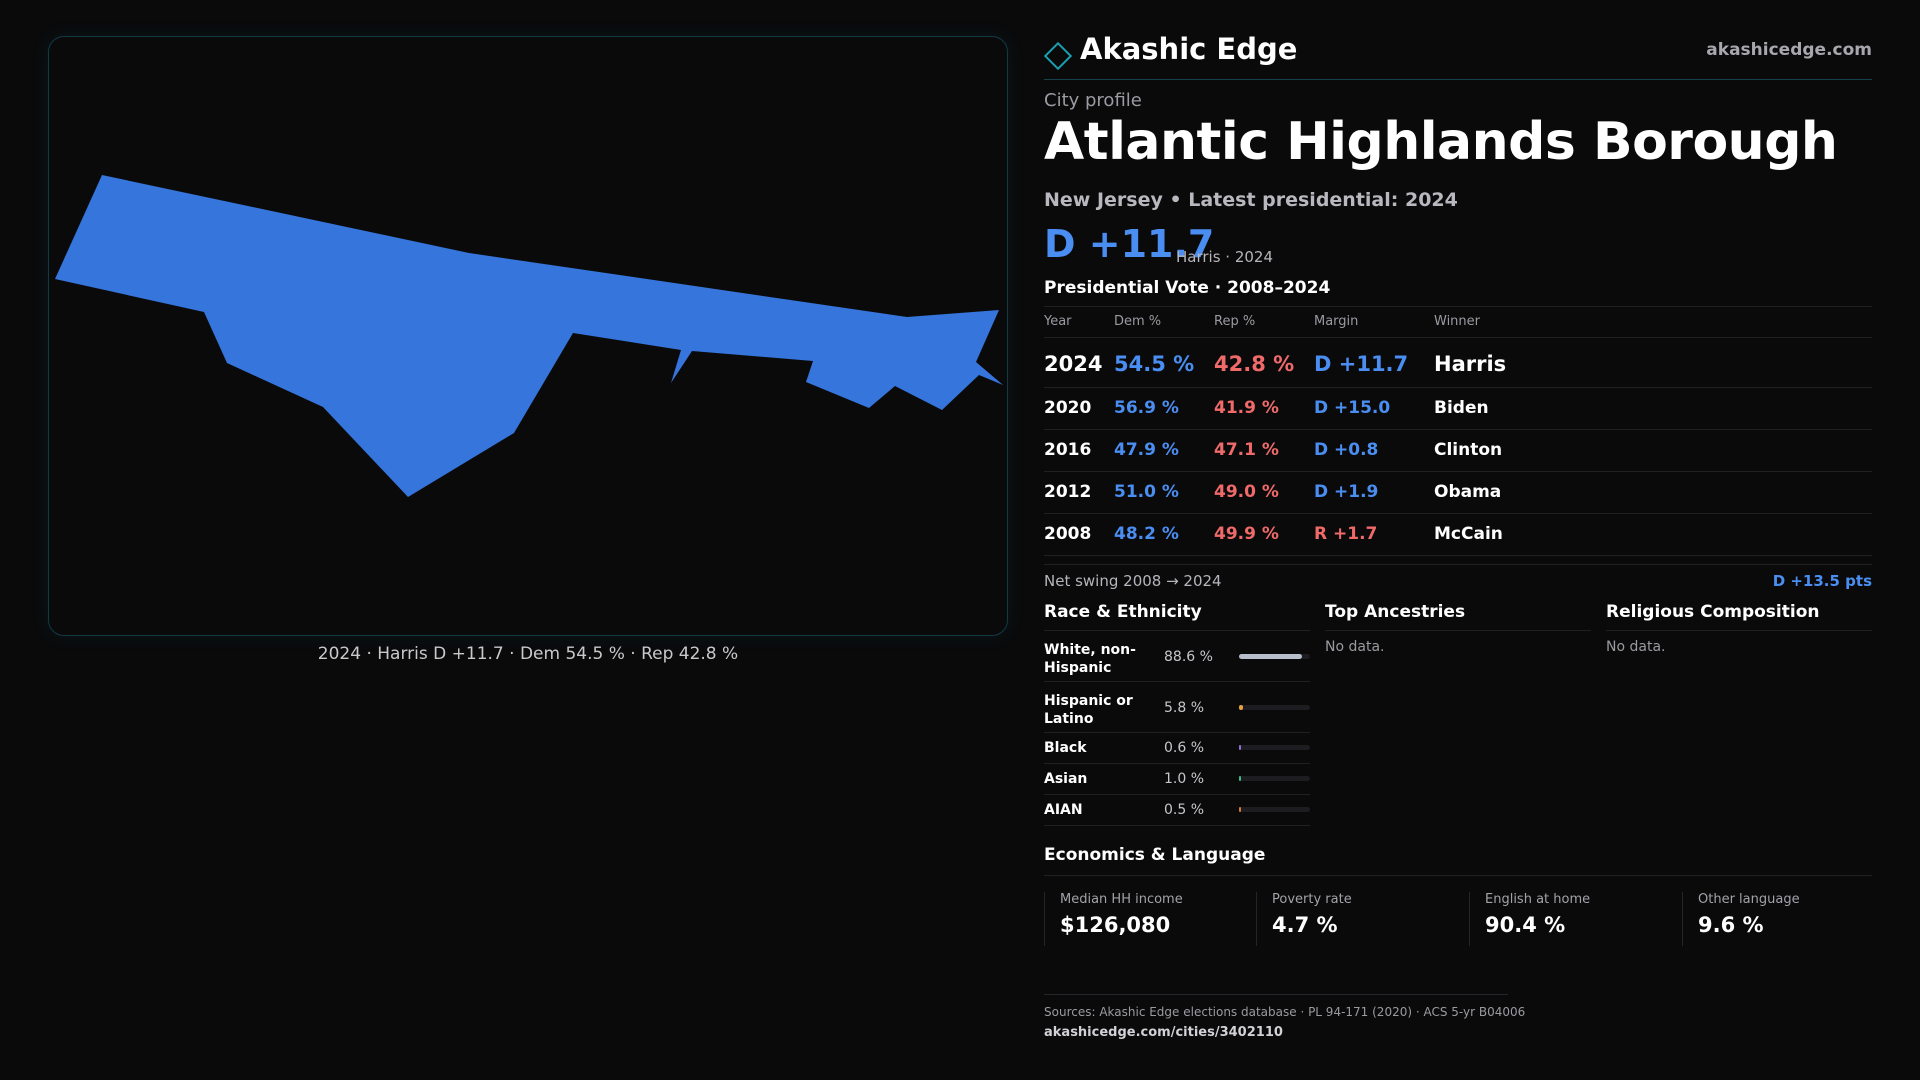  What do you see at coordinates (1441, 142) in the screenshot?
I see `page-title: Atlantic Highlands Borough` at bounding box center [1441, 142].